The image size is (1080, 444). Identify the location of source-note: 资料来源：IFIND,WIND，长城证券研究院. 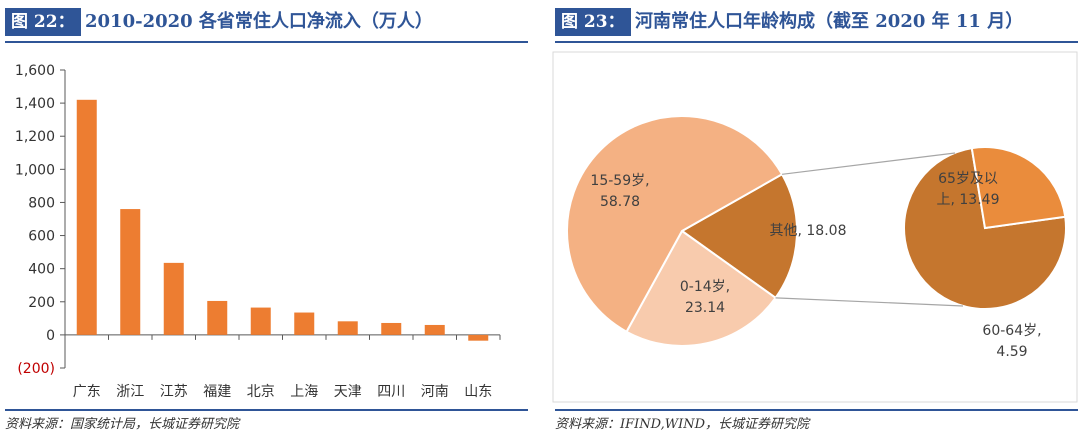
(682, 424).